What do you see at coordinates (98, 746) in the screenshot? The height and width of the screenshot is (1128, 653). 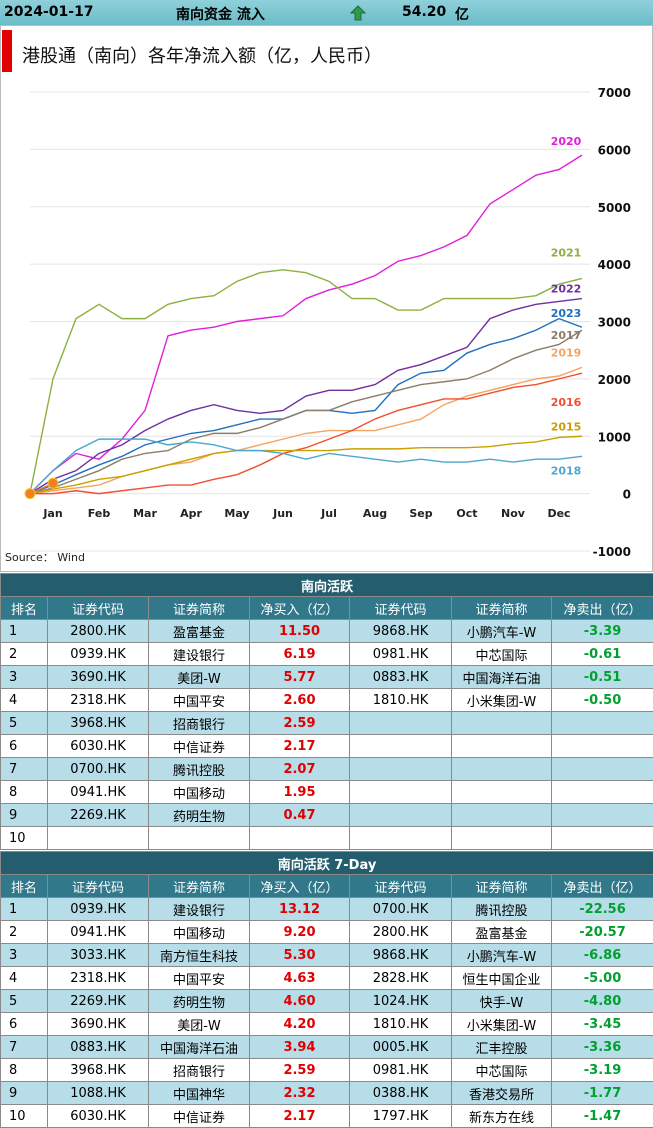 I see `cell: 6030.HK` at bounding box center [98, 746].